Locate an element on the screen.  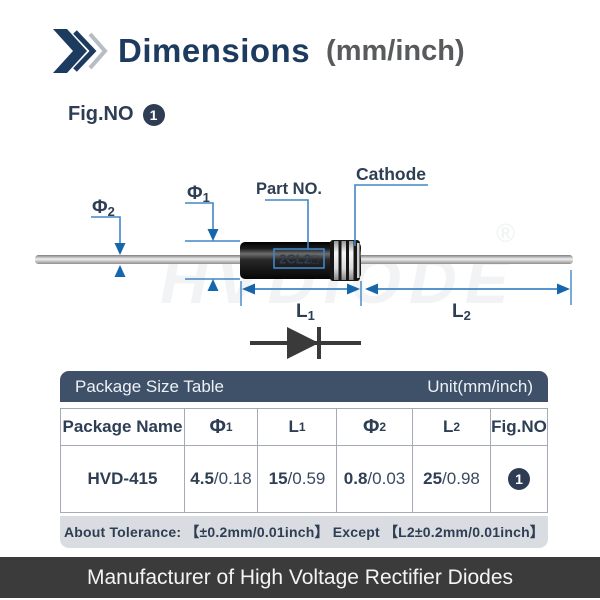
table-title: Package Size Table is located at coordinates (150, 386).